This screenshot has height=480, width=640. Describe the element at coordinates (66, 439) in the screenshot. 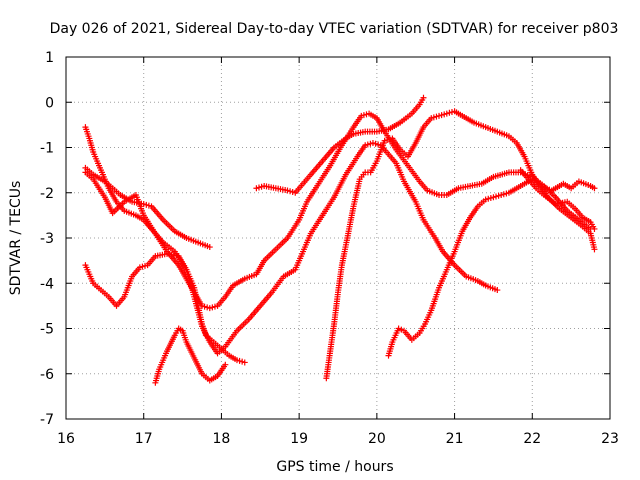

I see `x-tick-label: 16` at that location.